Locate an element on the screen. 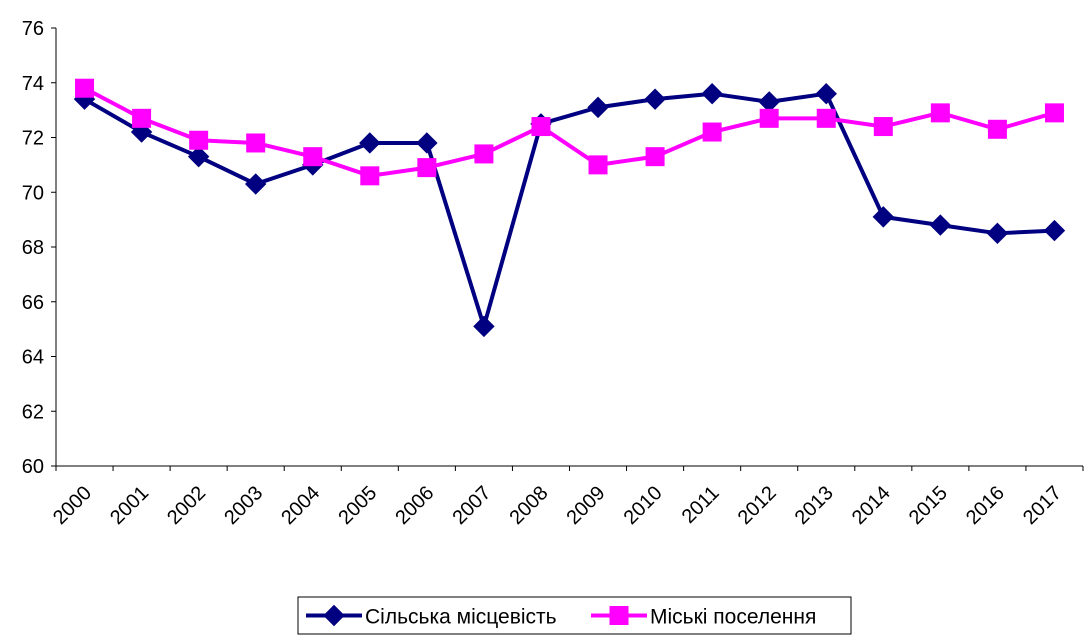 This screenshot has width=1091, height=641. x-tick-label: 2014 is located at coordinates (871, 505).